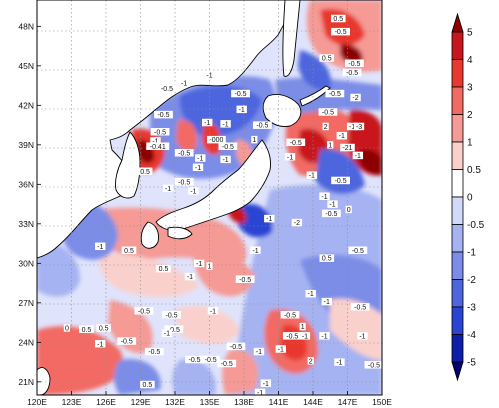  What do you see at coordinates (474, 170) in the screenshot?
I see `colorbar-tick-label: 0.5` at bounding box center [474, 170].